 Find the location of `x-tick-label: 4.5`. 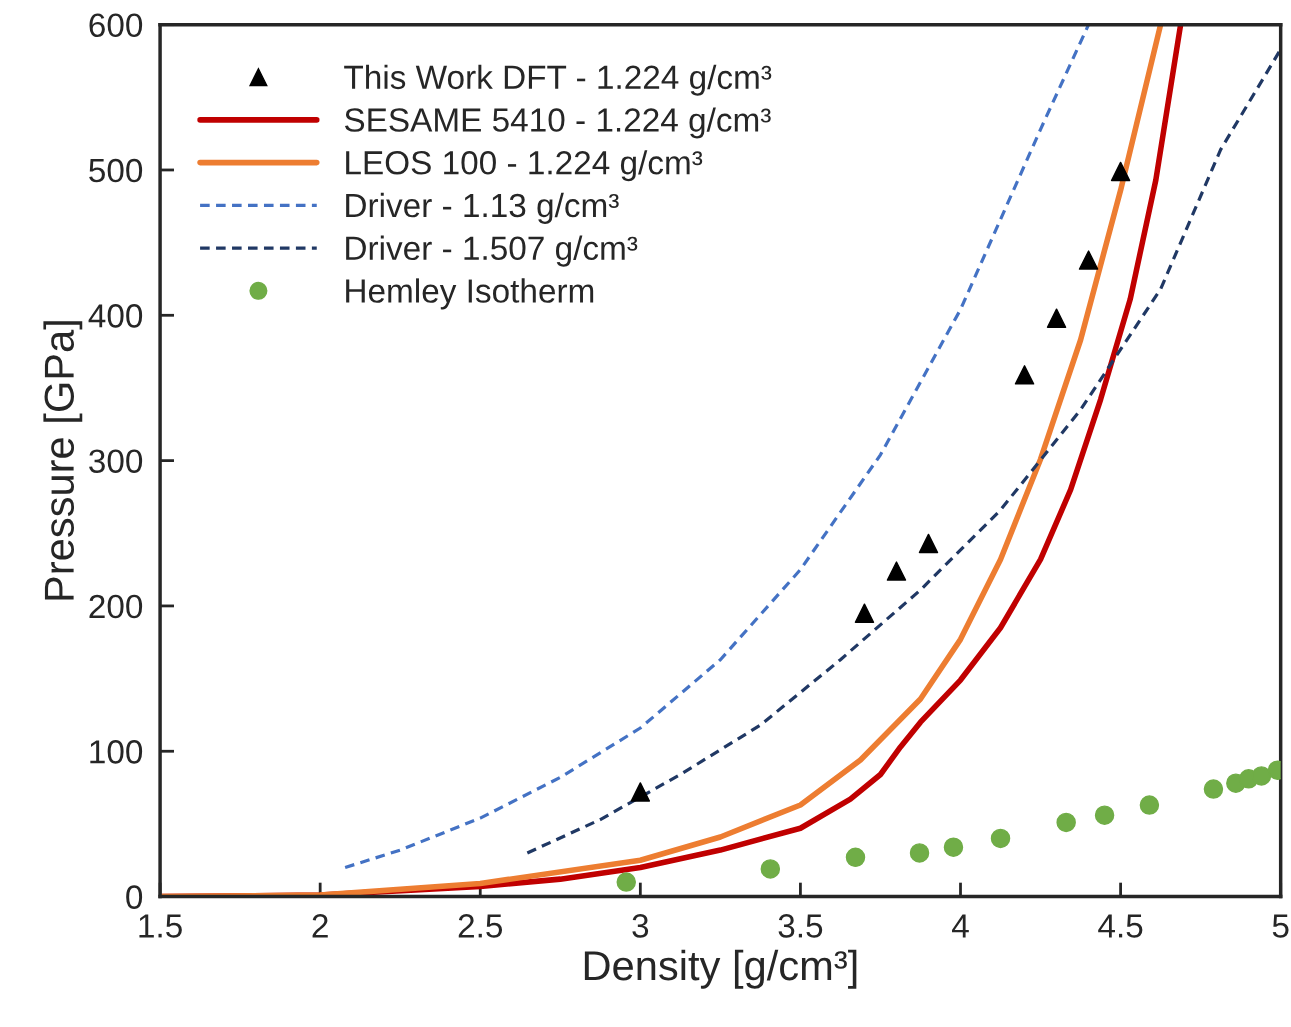

x-tick-label: 4.5 is located at coordinates (1120, 926).